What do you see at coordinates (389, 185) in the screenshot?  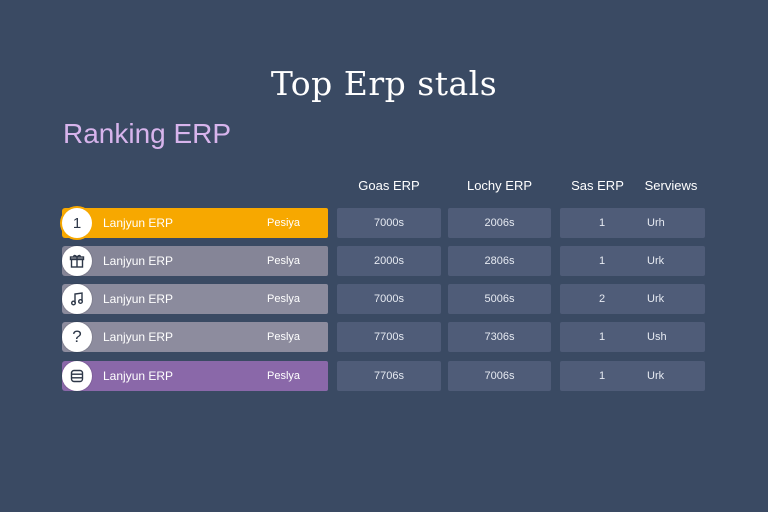 I see `column-header-goas: Goas ERP` at bounding box center [389, 185].